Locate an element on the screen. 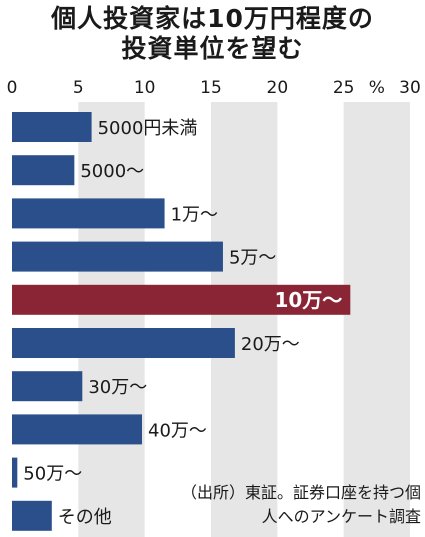  bar-label: 5000円未満 is located at coordinates (148, 128).